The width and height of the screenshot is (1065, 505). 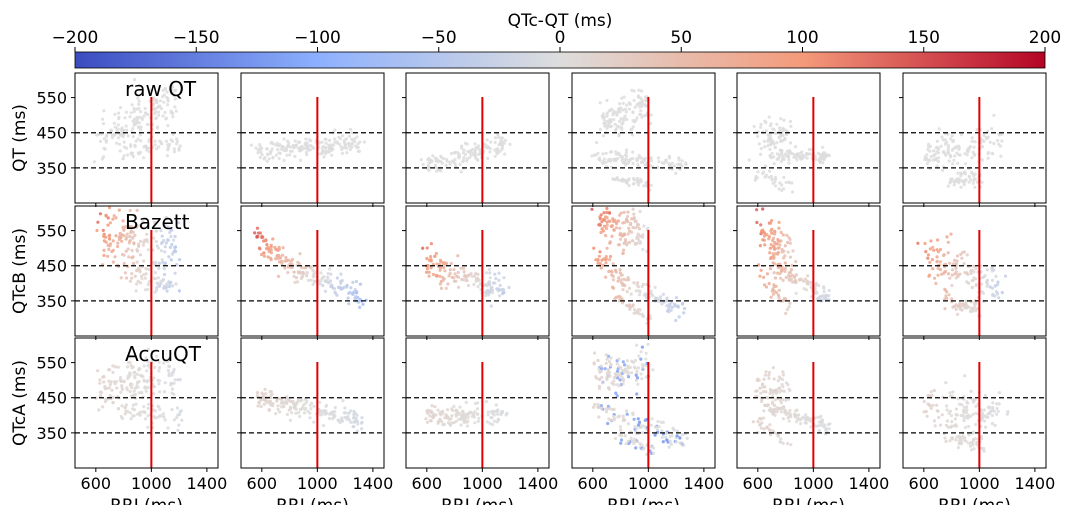 What do you see at coordinates (977, 421) in the screenshot?
I see `panel-qtca-6: 60010001400RRI (ms)` at bounding box center [977, 421].